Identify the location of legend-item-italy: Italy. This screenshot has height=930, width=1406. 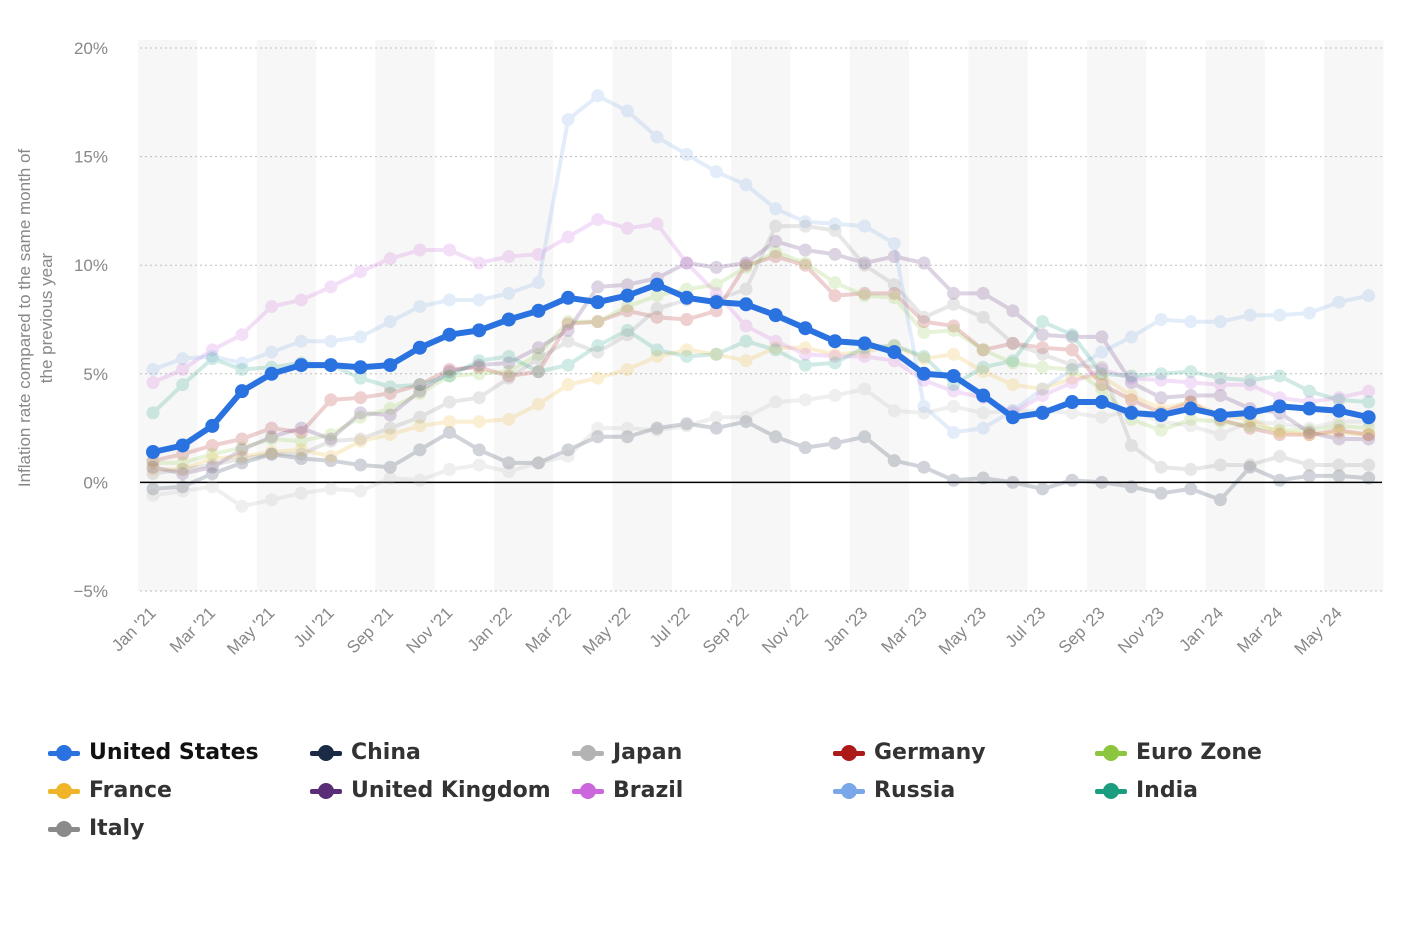
(96, 828).